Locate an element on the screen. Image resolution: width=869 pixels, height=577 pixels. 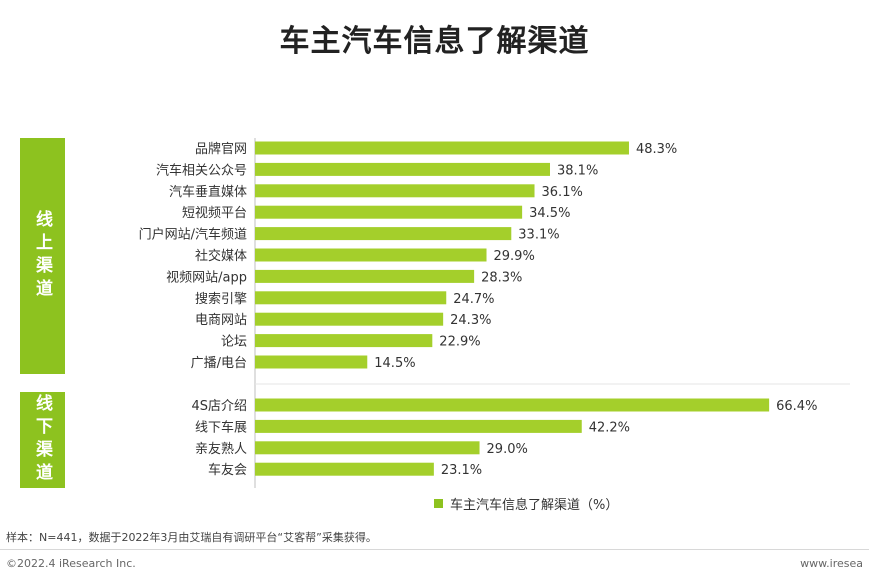
category-label-1-2: 亲友熟人 is located at coordinates (221, 449).